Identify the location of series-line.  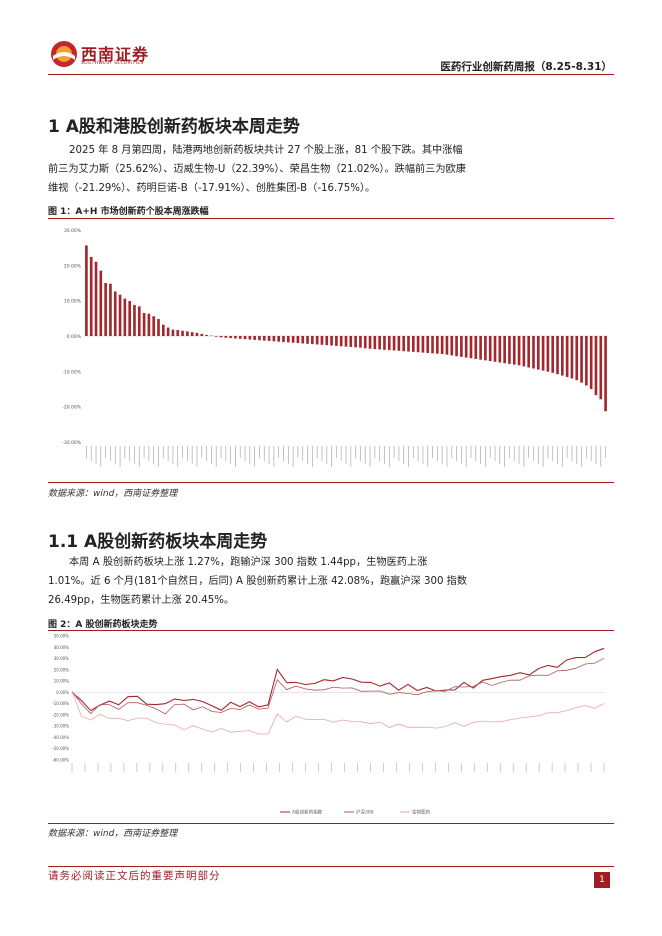
(338, 679).